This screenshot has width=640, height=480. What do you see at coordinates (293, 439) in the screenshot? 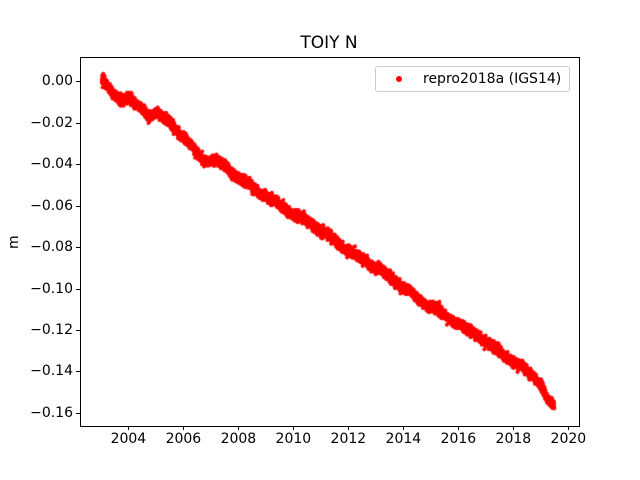
I see `x-tick-label: 2010` at bounding box center [293, 439].